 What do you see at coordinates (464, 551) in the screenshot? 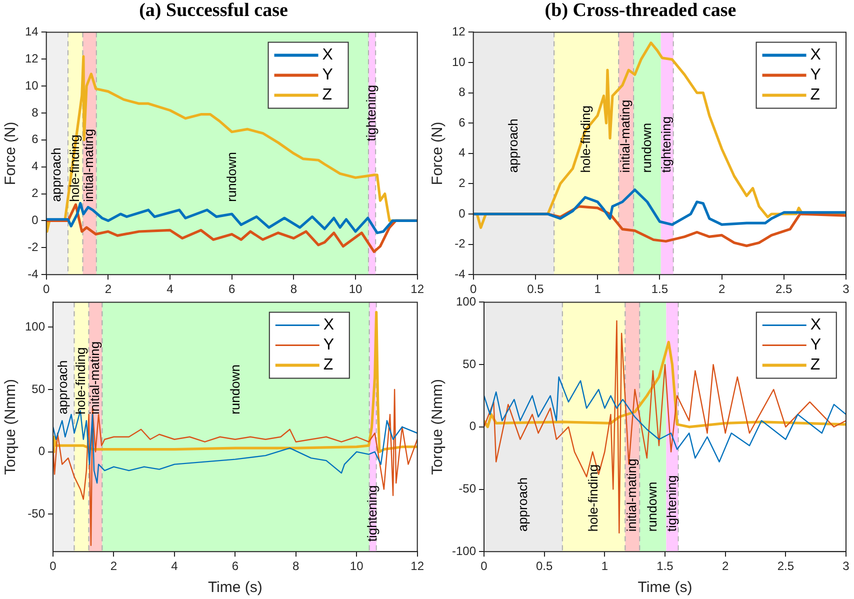
I see `y-tick-label: -100` at bounding box center [464, 551].